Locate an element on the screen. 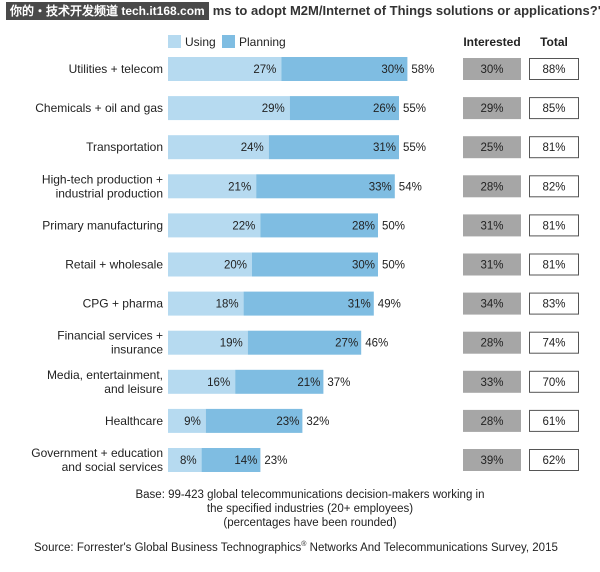 The width and height of the screenshot is (600, 572). bar-value-planning: 14% is located at coordinates (245, 461).